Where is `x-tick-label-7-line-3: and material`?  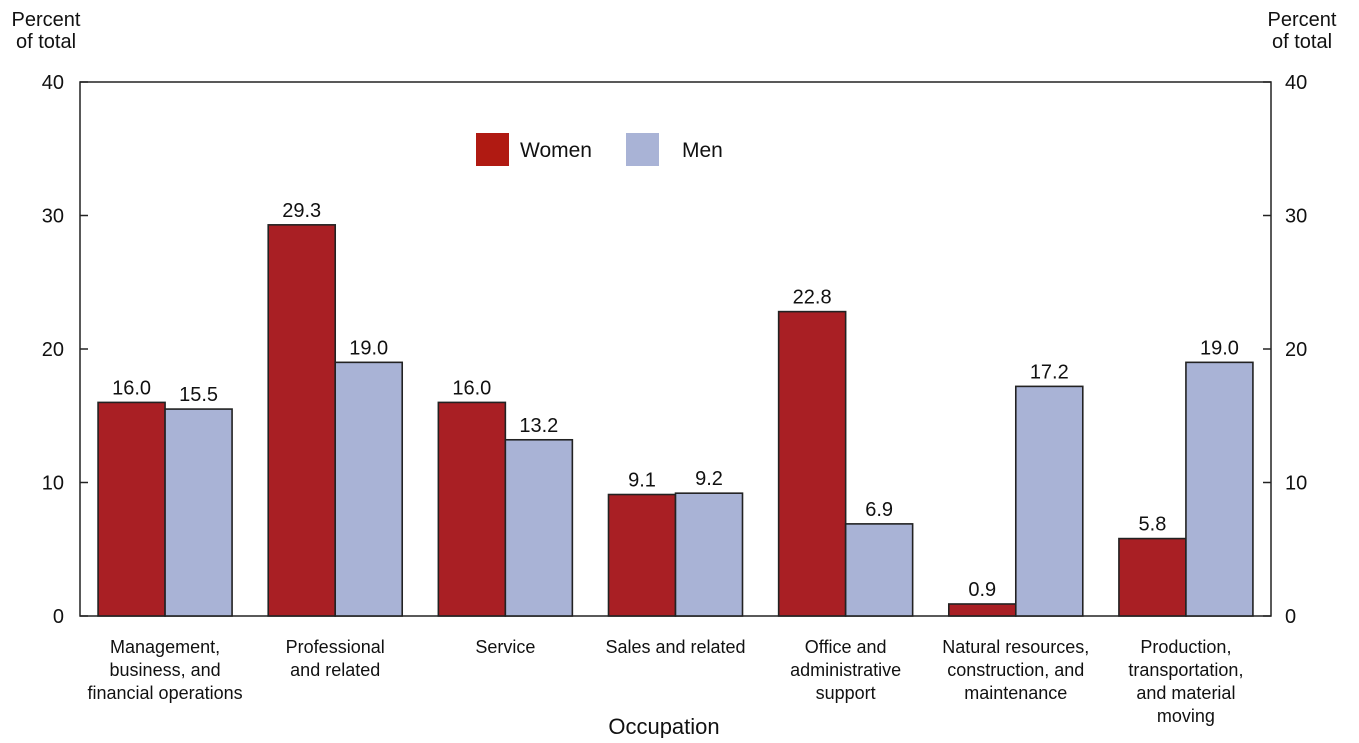 x-tick-label-7-line-3: and material is located at coordinates (1185, 693).